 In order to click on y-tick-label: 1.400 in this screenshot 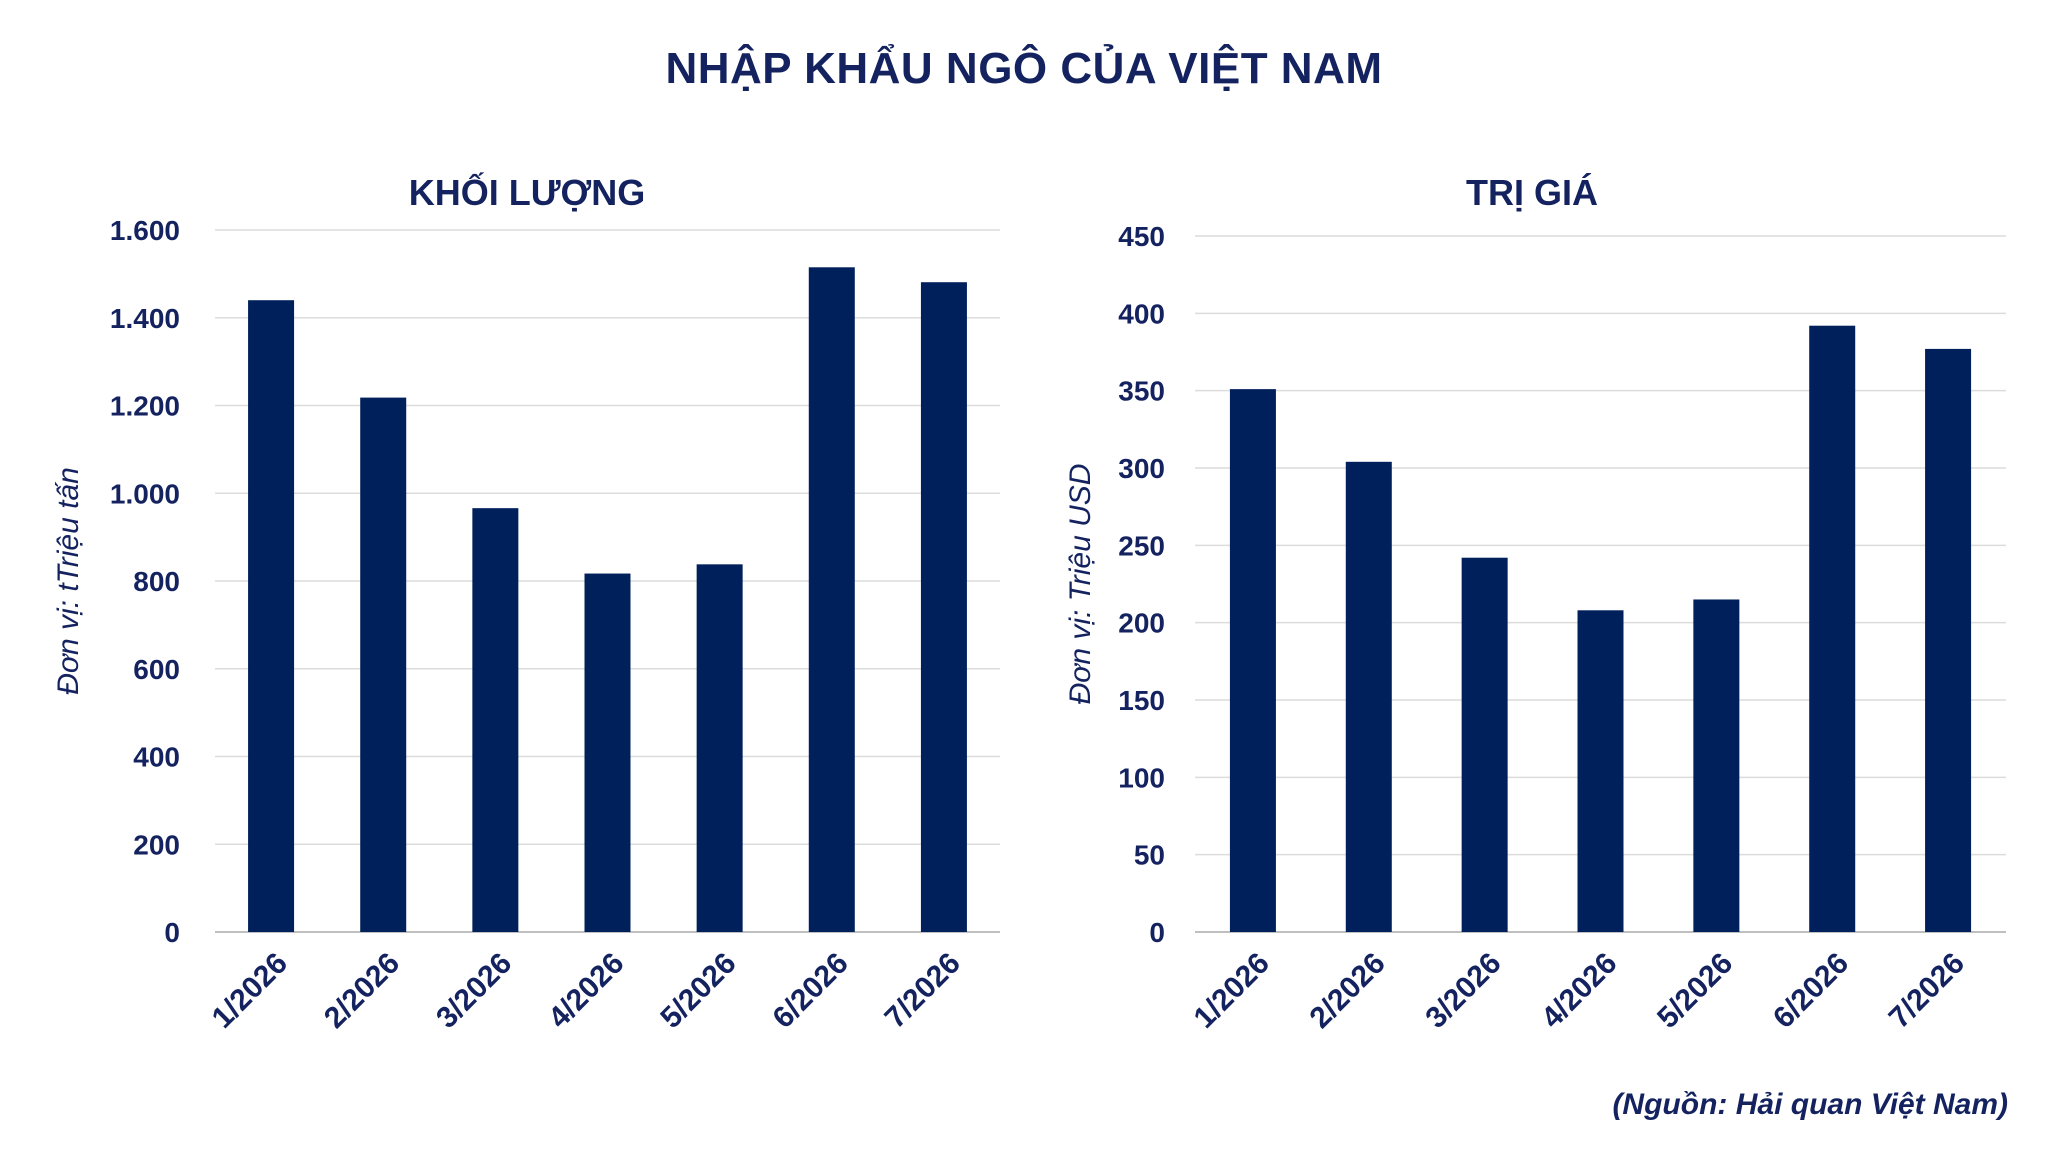, I will do `click(145, 318)`.